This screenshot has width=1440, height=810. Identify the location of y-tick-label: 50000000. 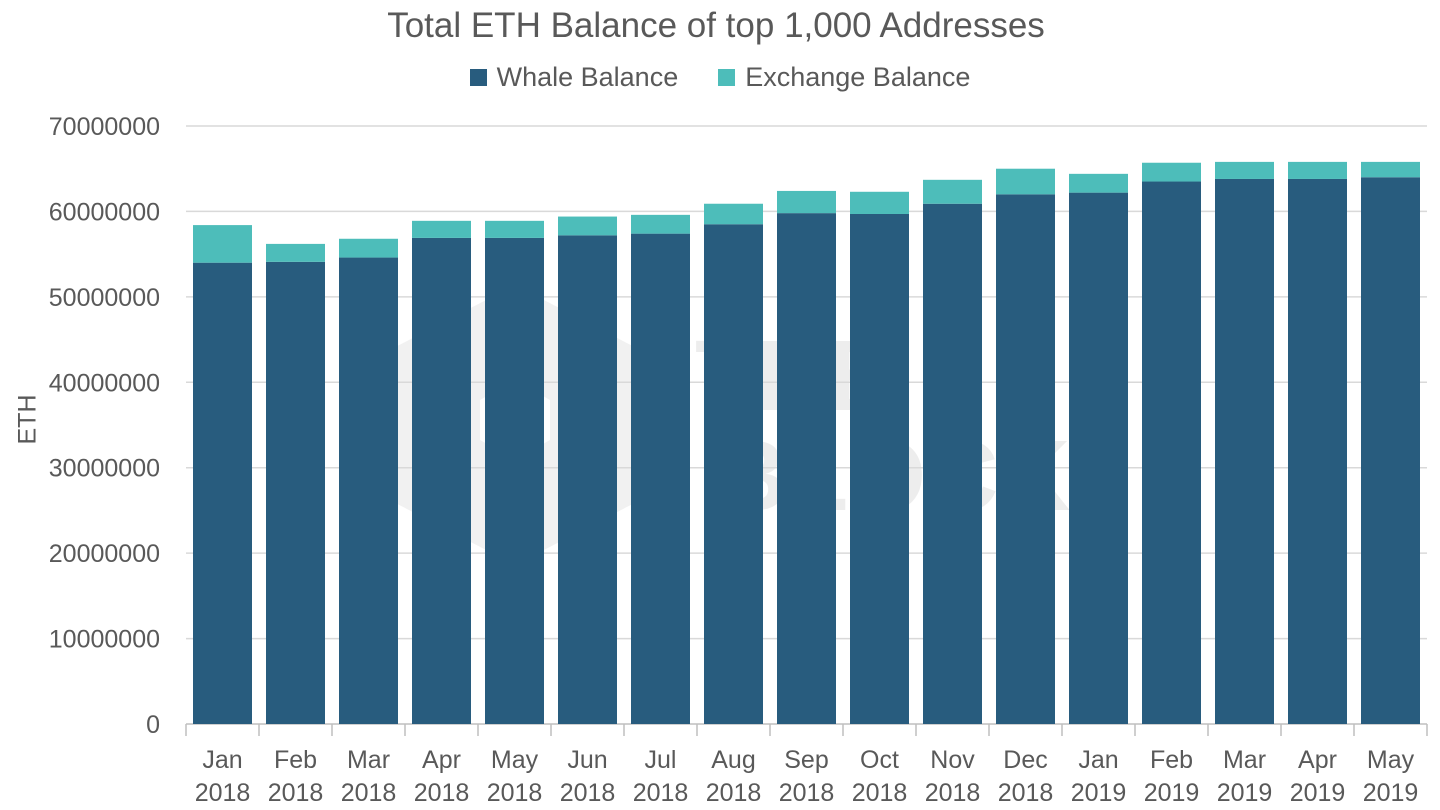
(104, 298).